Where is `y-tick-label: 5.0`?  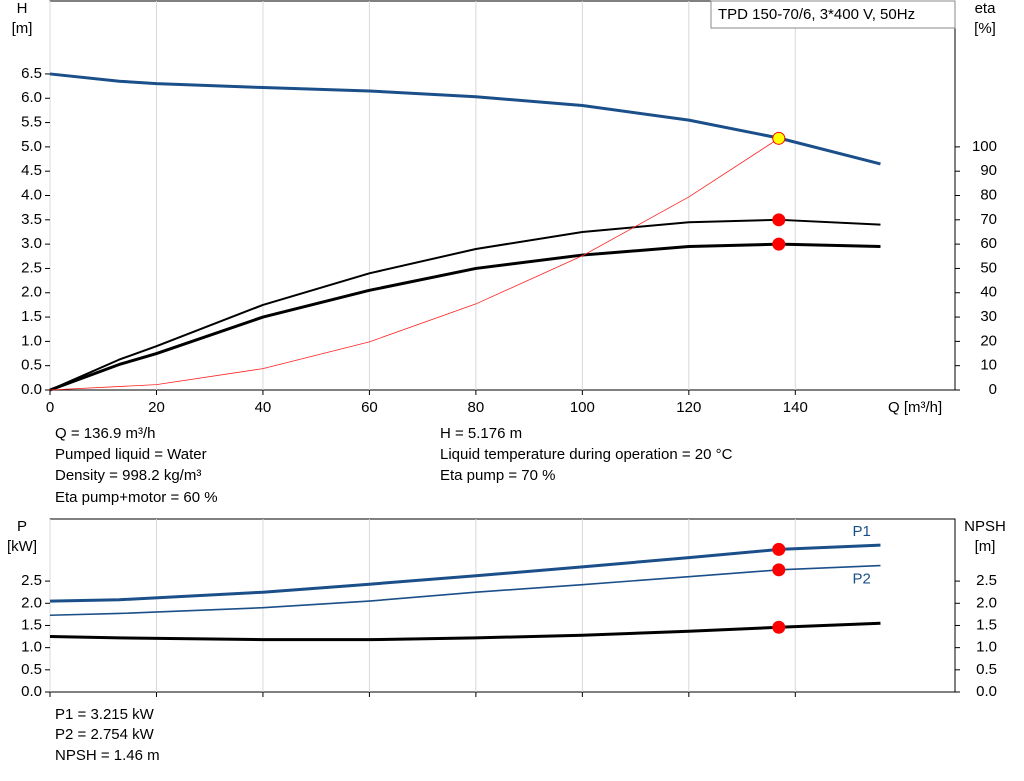 y-tick-label: 5.0 is located at coordinates (31, 146).